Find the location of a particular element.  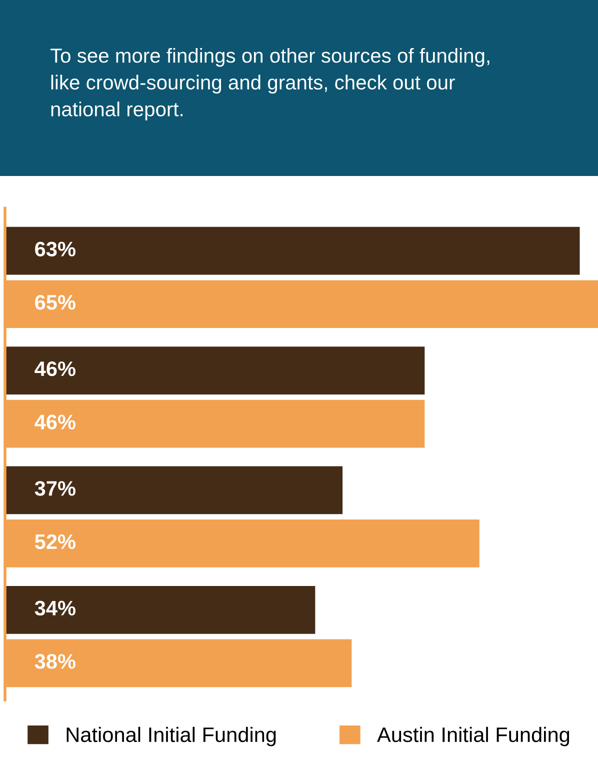

legend-label: National Initial Funding is located at coordinates (171, 736).